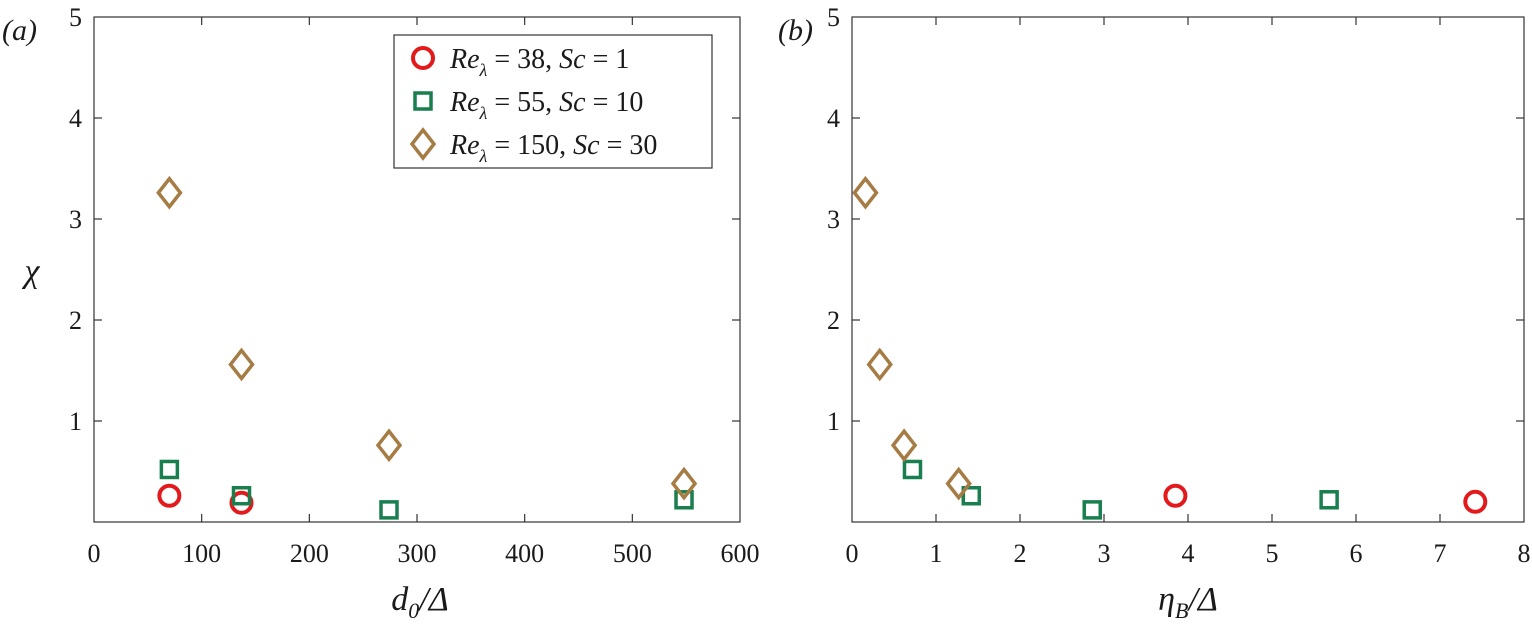 The width and height of the screenshot is (1532, 640). I want to click on x-tick-label: 500, so click(632, 553).